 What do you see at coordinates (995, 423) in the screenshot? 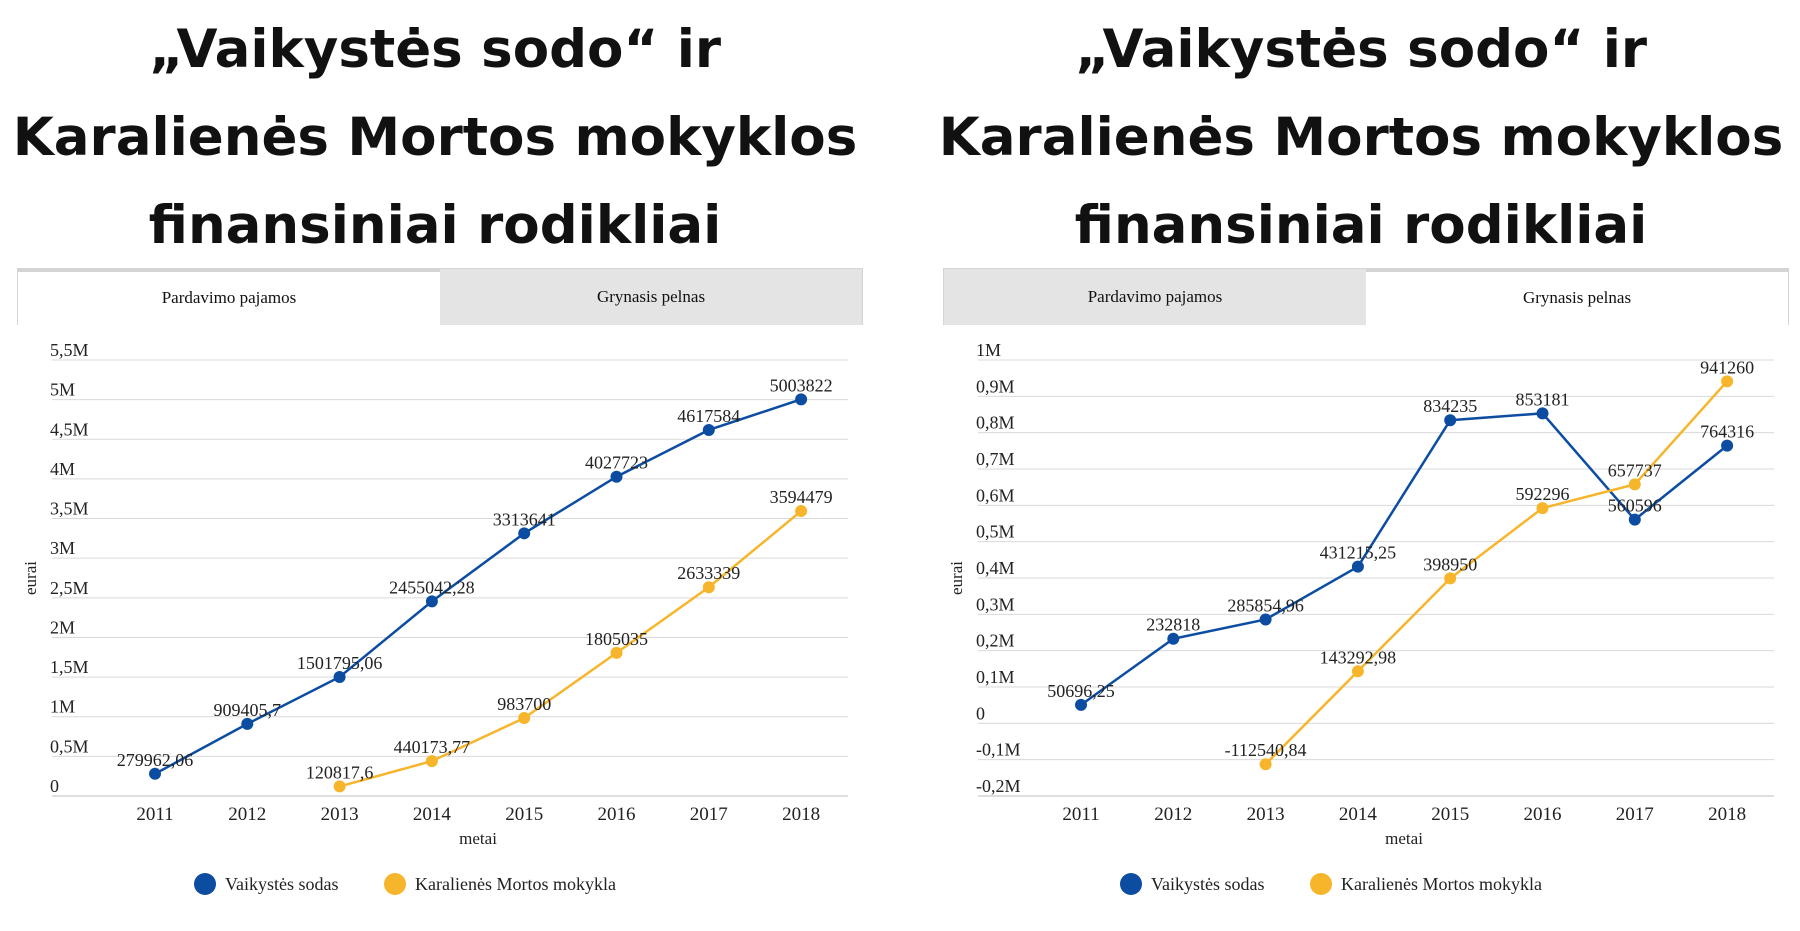
I see `y-tick-label: 0,8M` at bounding box center [995, 423].